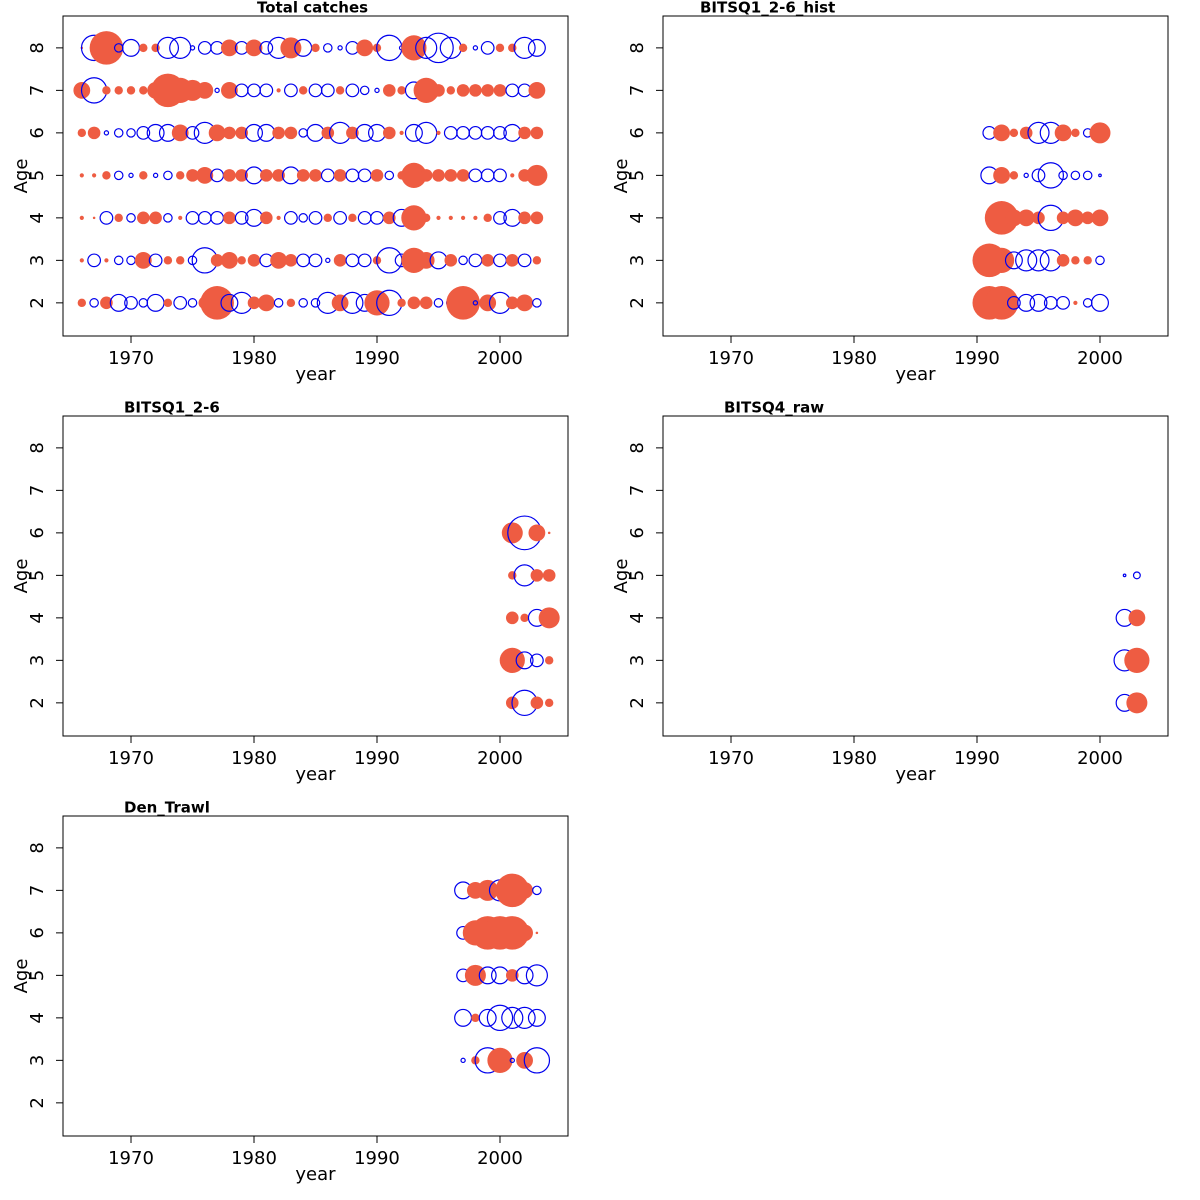 The image size is (1200, 1200). What do you see at coordinates (315, 976) in the screenshot?
I see `plot-frame` at bounding box center [315, 976].